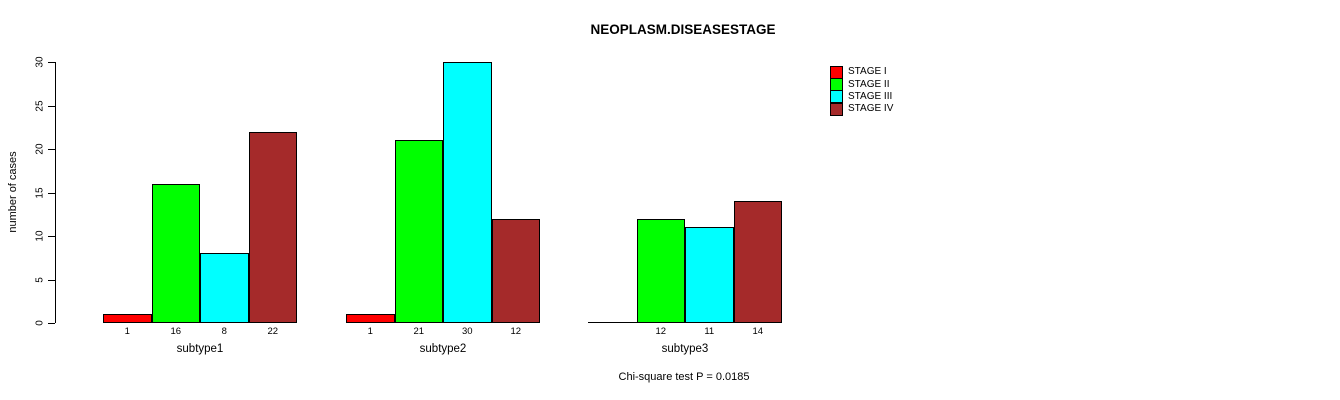  What do you see at coordinates (836, 85) in the screenshot?
I see `legend-swatch-stage-ii` at bounding box center [836, 85].